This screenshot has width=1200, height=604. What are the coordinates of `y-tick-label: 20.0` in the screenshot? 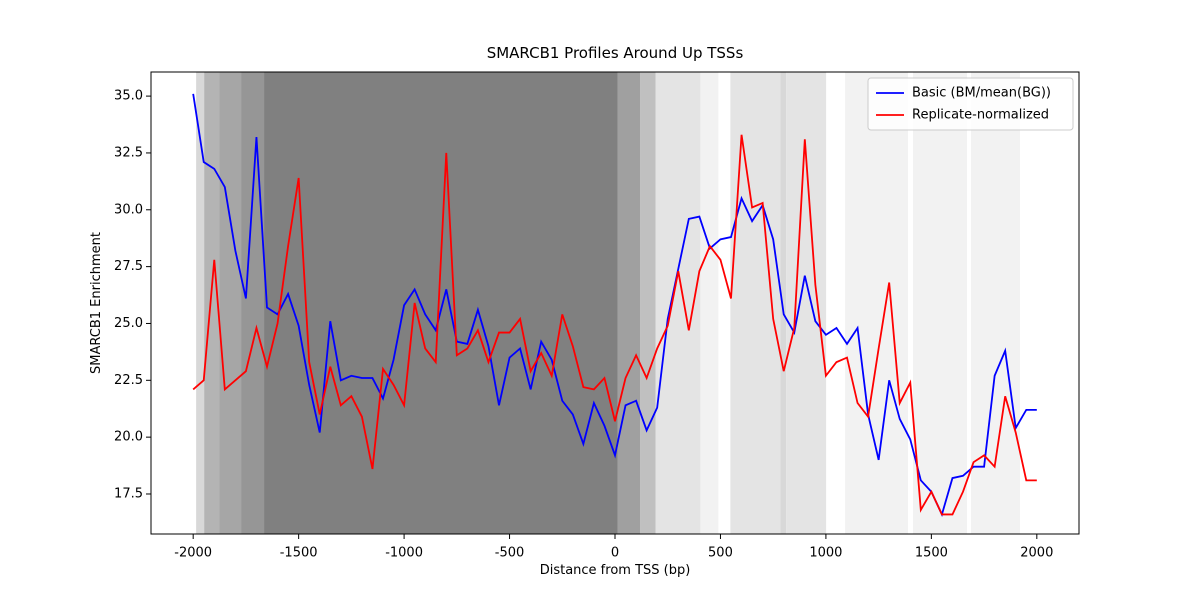 It's located at (128, 437).